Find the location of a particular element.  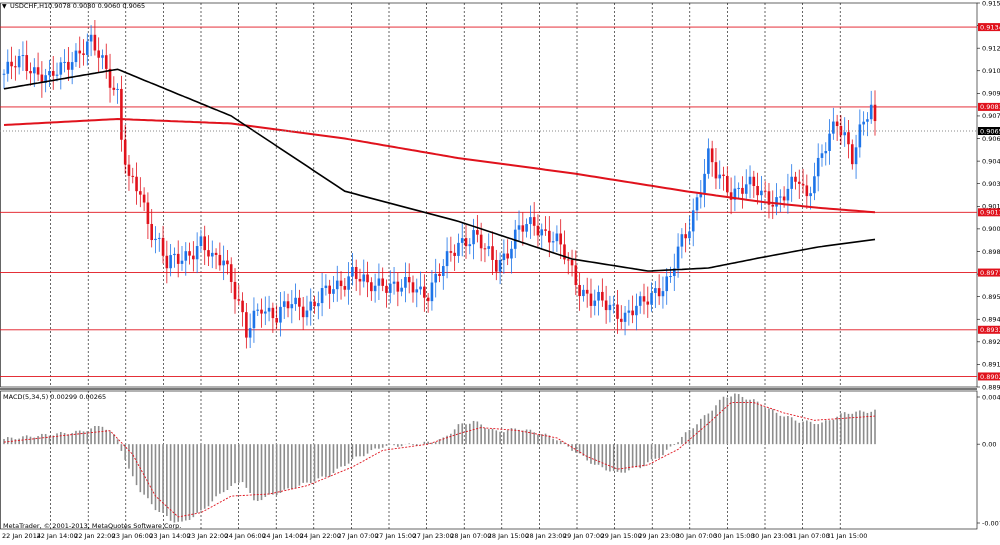

price-tick-label: 0.8955 is located at coordinates (991, 297).